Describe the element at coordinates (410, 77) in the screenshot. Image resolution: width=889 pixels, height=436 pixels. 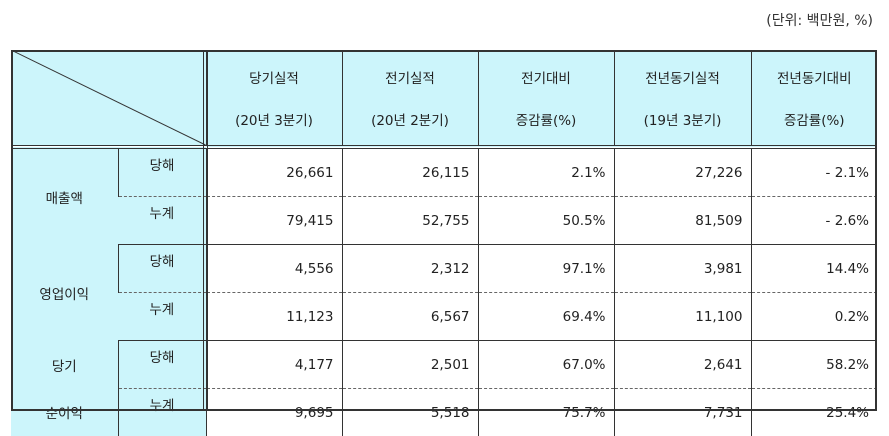
I see `header-line1: 전기실적` at that location.